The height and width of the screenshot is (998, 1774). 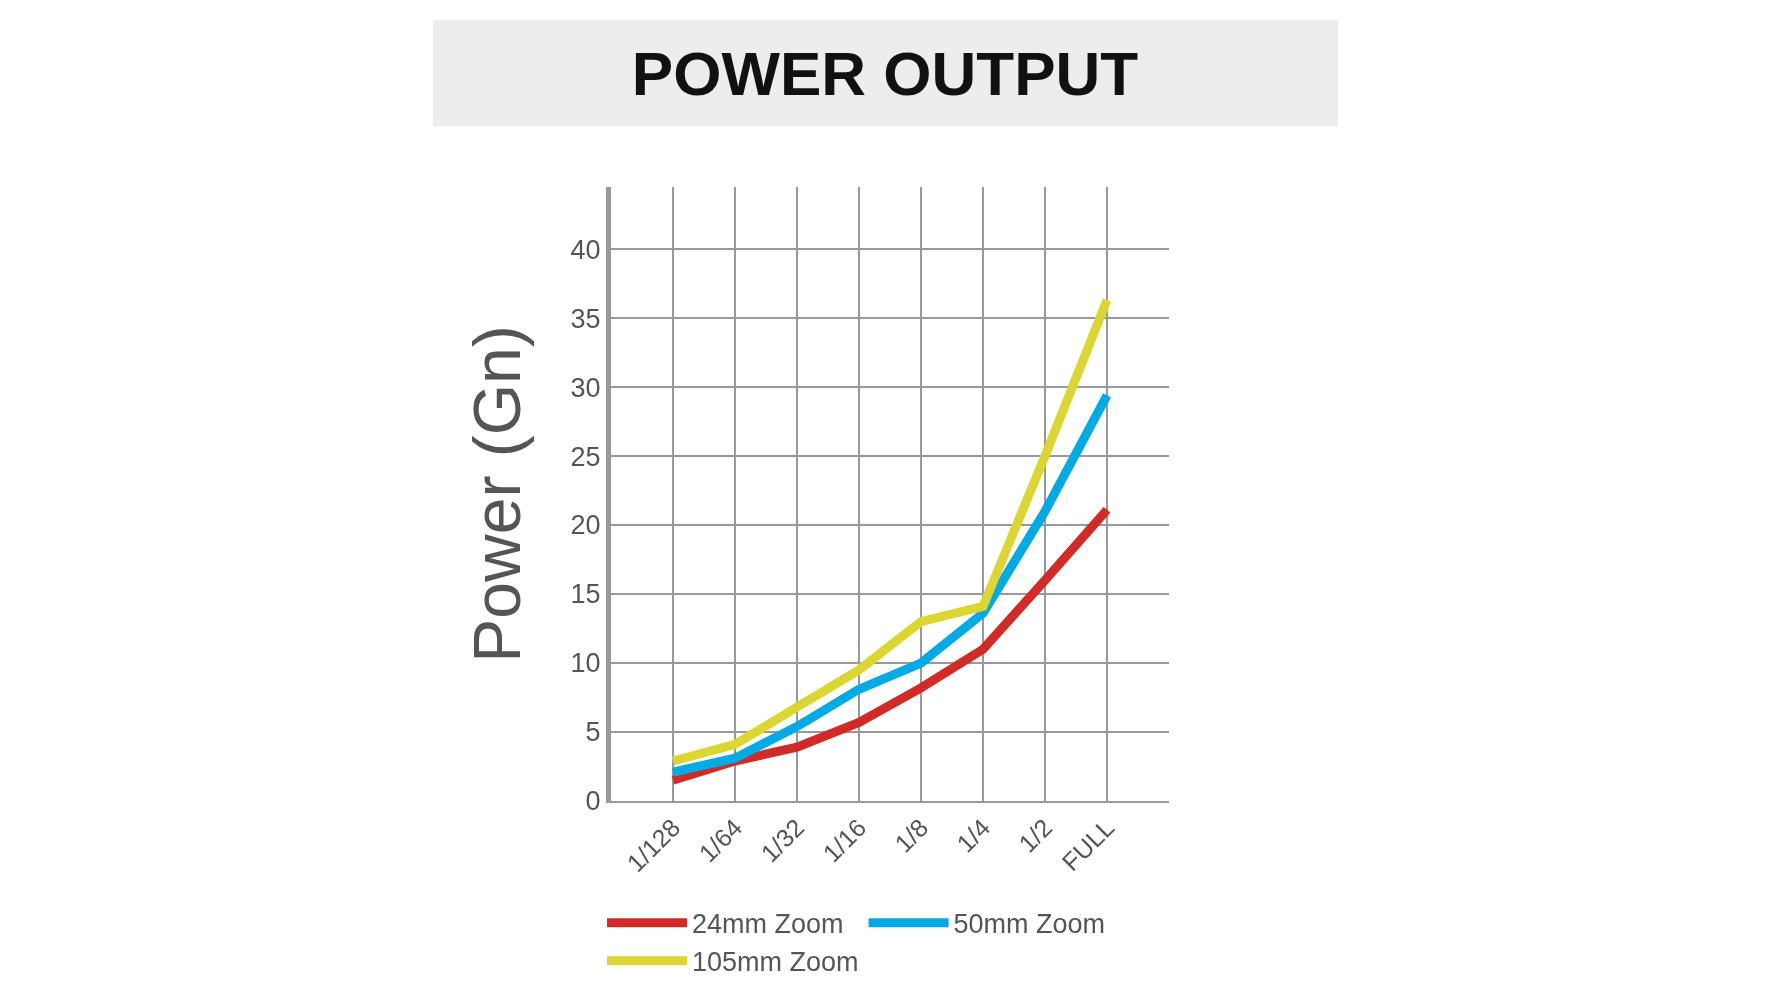 What do you see at coordinates (911, 835) in the screenshot?
I see `x-tick-label: 1/8` at bounding box center [911, 835].